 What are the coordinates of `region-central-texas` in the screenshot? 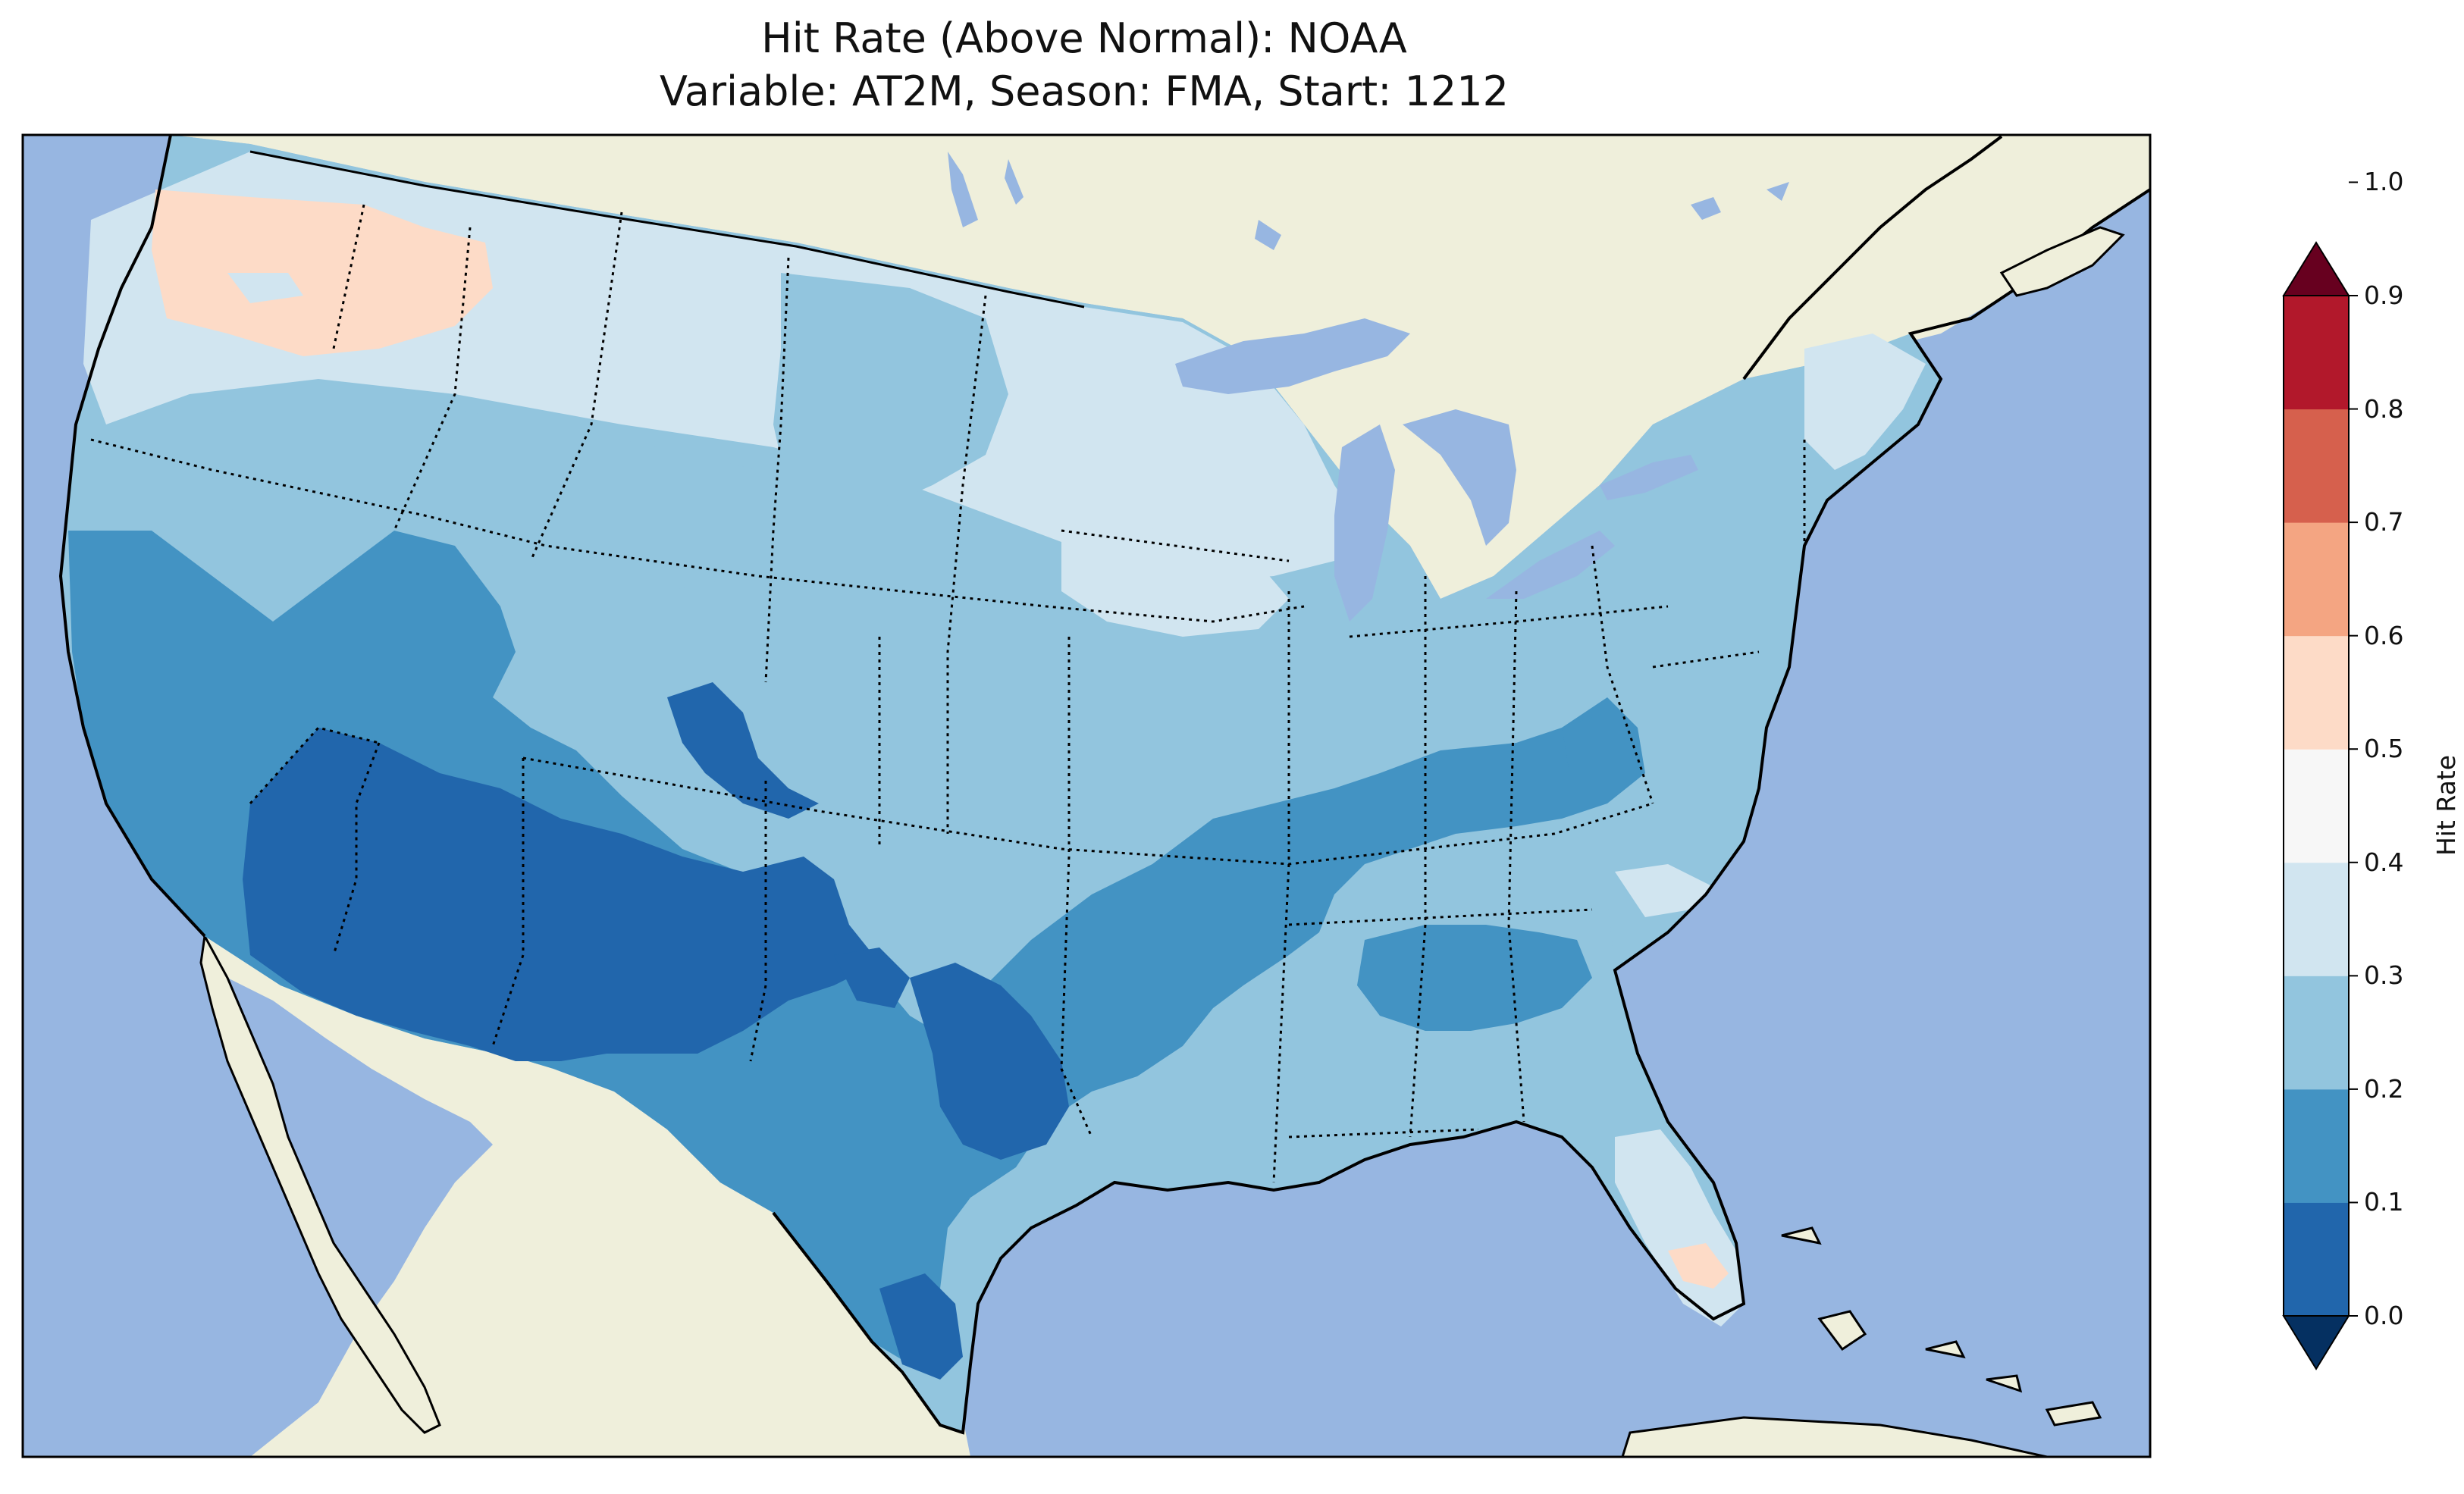 It's located at (989, 1061).